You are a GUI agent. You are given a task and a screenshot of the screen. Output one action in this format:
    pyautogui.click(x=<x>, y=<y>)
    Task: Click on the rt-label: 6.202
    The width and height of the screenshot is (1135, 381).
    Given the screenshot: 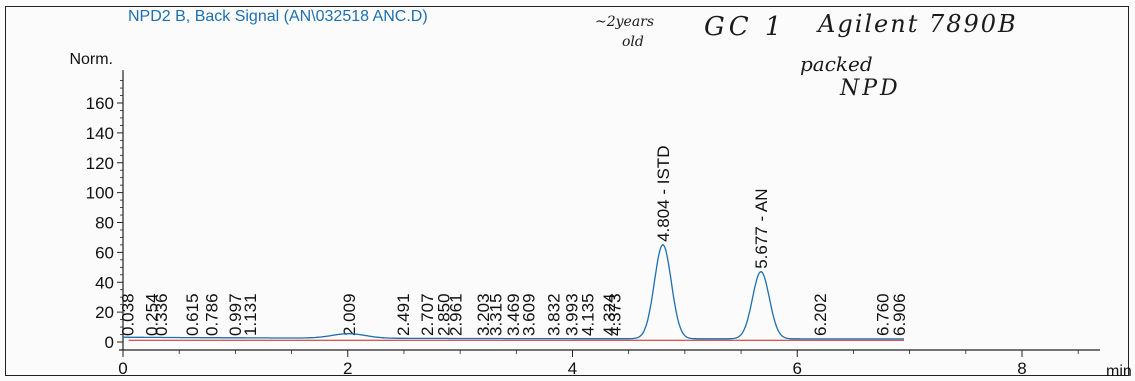 What is the action you would take?
    pyautogui.click(x=820, y=314)
    